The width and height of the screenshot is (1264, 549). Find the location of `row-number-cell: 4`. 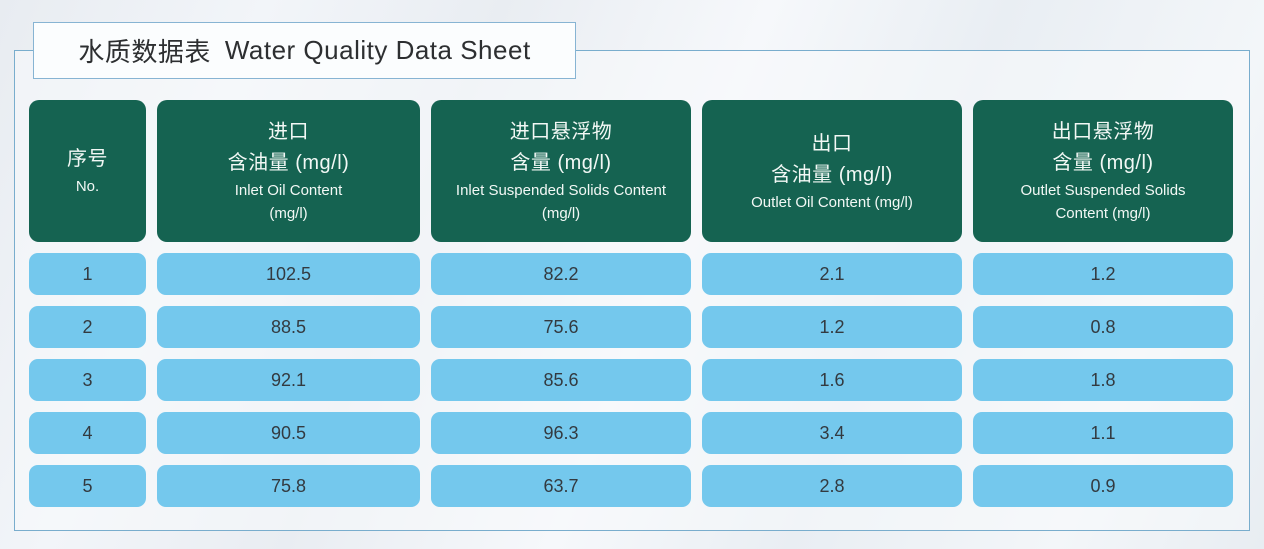

row-number-cell: 4 is located at coordinates (87, 433).